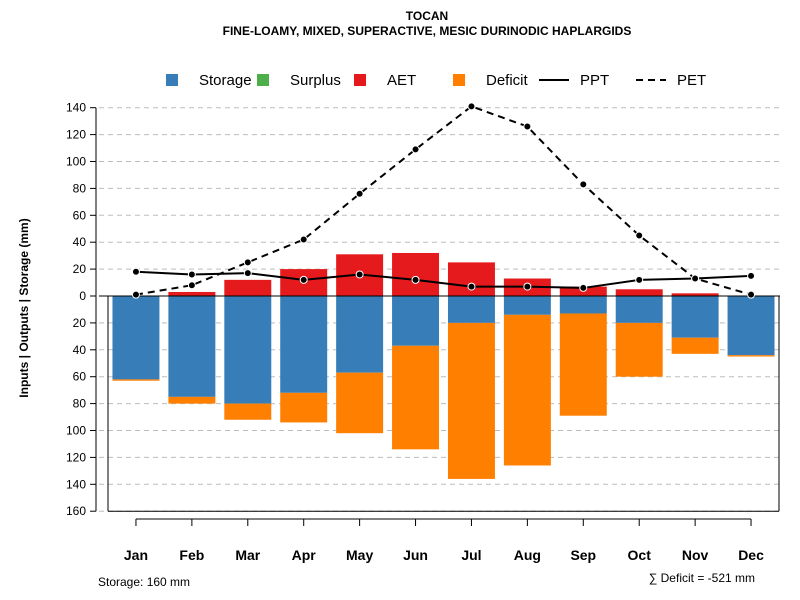 The height and width of the screenshot is (600, 800). Describe the element at coordinates (247, 262) in the screenshot. I see `point-pet-mar` at that location.